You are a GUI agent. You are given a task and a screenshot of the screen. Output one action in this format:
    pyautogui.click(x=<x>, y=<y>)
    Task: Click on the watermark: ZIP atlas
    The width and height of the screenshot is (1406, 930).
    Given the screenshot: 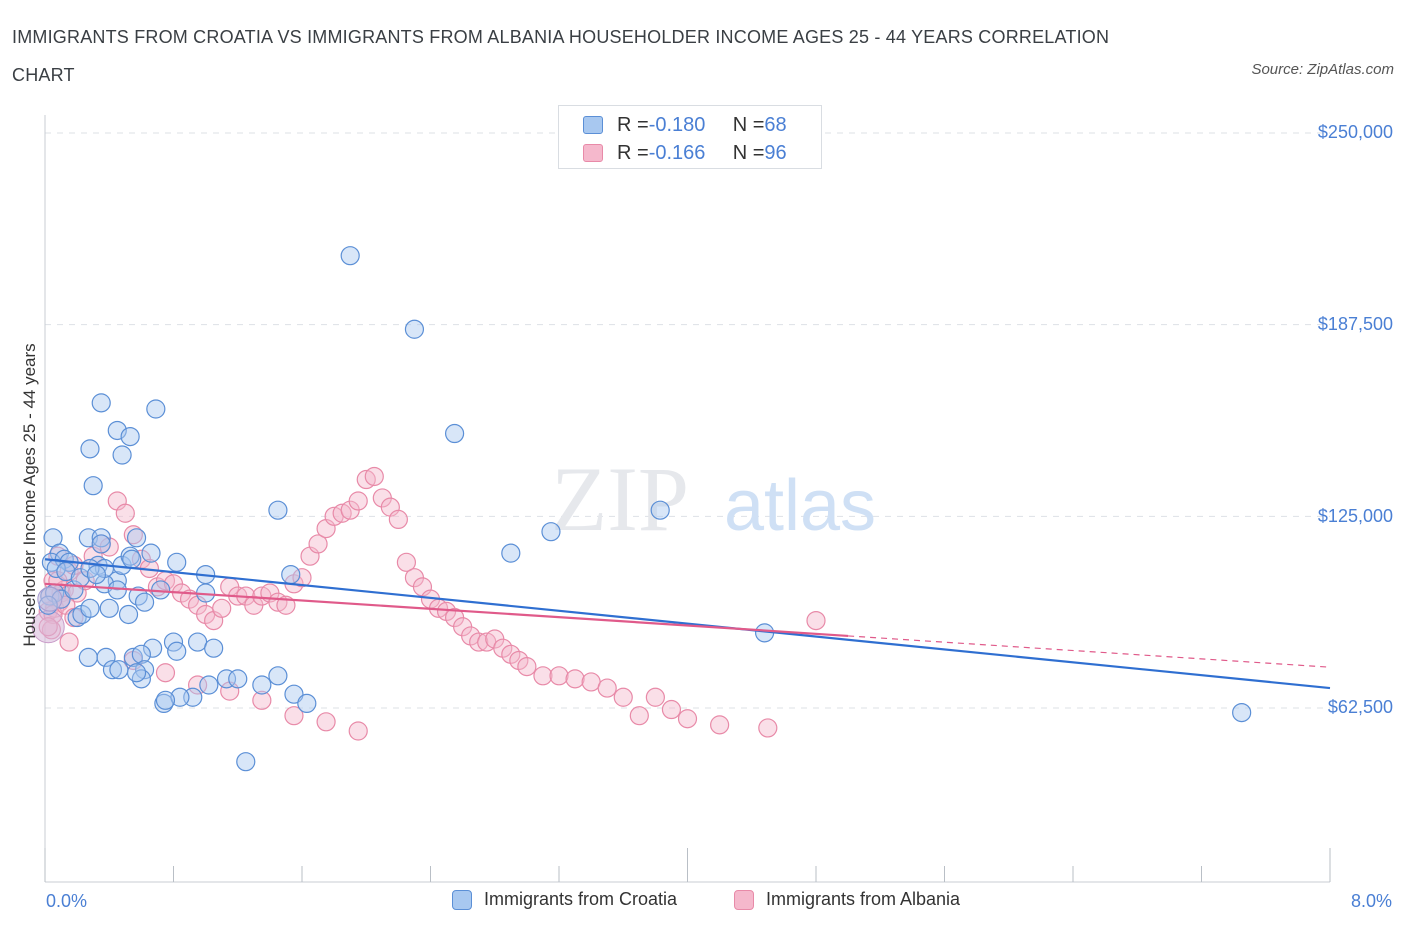 What is the action you would take?
    pyautogui.click(x=713, y=499)
    